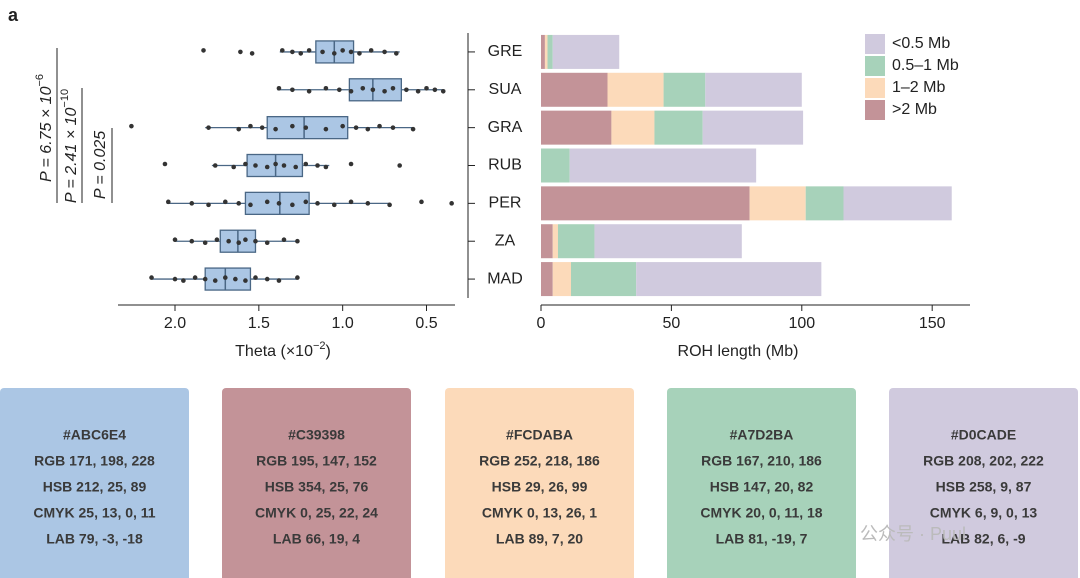 The width and height of the screenshot is (1080, 578). I want to click on legend-label: 1–2 Mb, so click(918, 87).